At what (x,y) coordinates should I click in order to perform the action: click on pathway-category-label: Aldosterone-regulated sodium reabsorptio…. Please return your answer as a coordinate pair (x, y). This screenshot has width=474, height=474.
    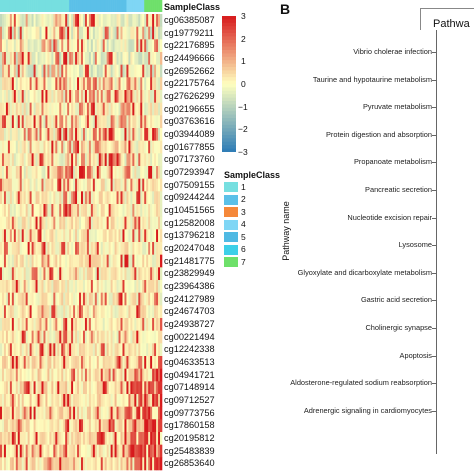
    Looking at the image, I should click on (361, 383).